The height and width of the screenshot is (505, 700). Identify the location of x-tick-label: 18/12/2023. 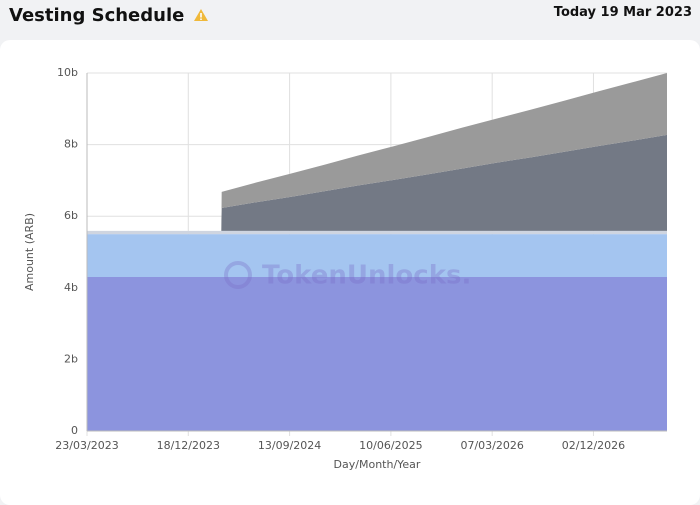
(188, 445).